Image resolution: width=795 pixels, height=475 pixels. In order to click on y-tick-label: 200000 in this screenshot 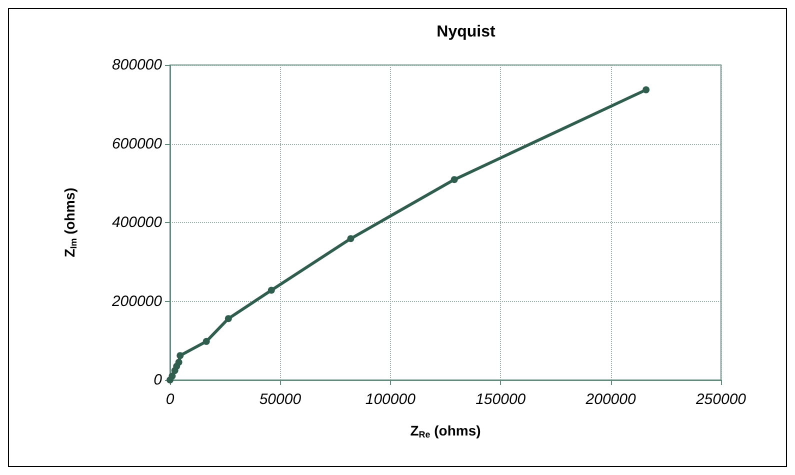, I will do `click(136, 301)`.